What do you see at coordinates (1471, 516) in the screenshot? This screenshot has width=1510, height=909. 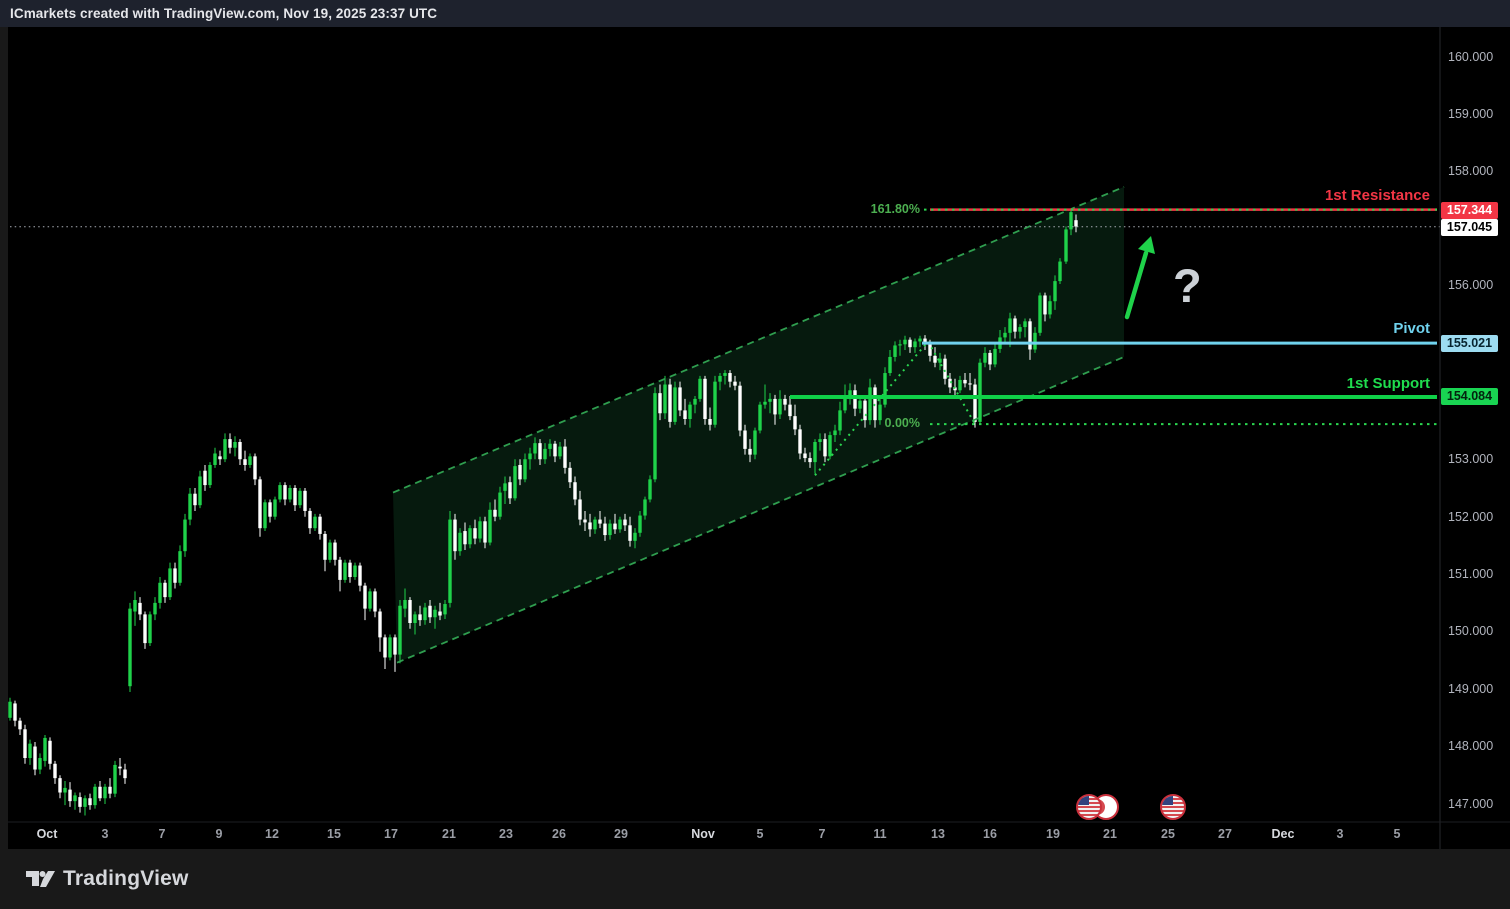 I see `price-axis-label: 152.000` at bounding box center [1471, 516].